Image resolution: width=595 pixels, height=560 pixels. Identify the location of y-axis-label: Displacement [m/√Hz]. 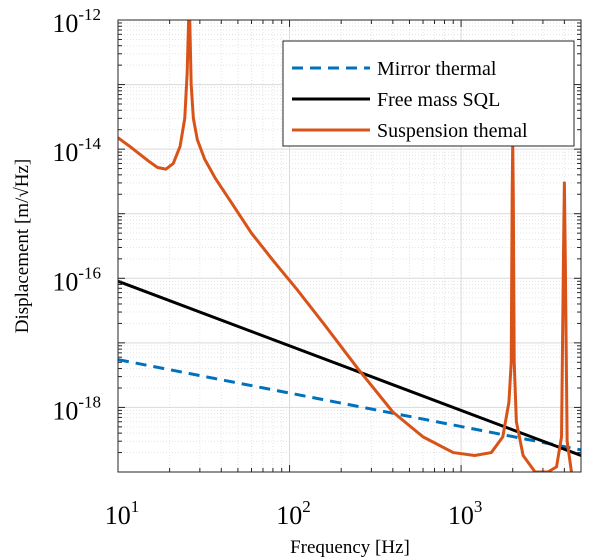
(22, 246).